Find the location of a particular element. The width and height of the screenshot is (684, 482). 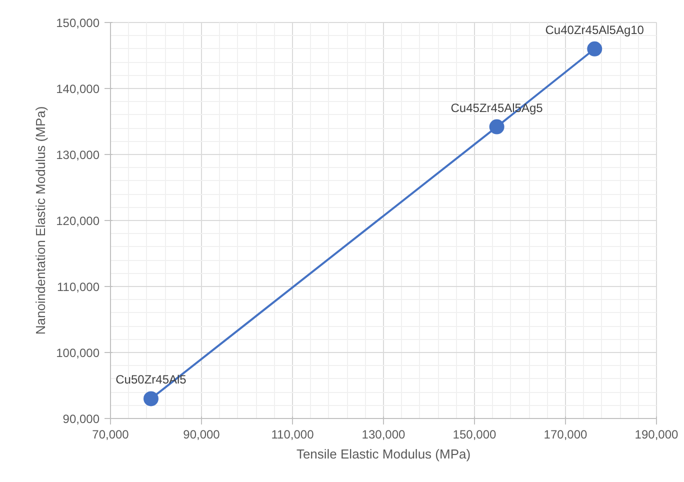

y-tick-label: 140,000 is located at coordinates (78, 89).